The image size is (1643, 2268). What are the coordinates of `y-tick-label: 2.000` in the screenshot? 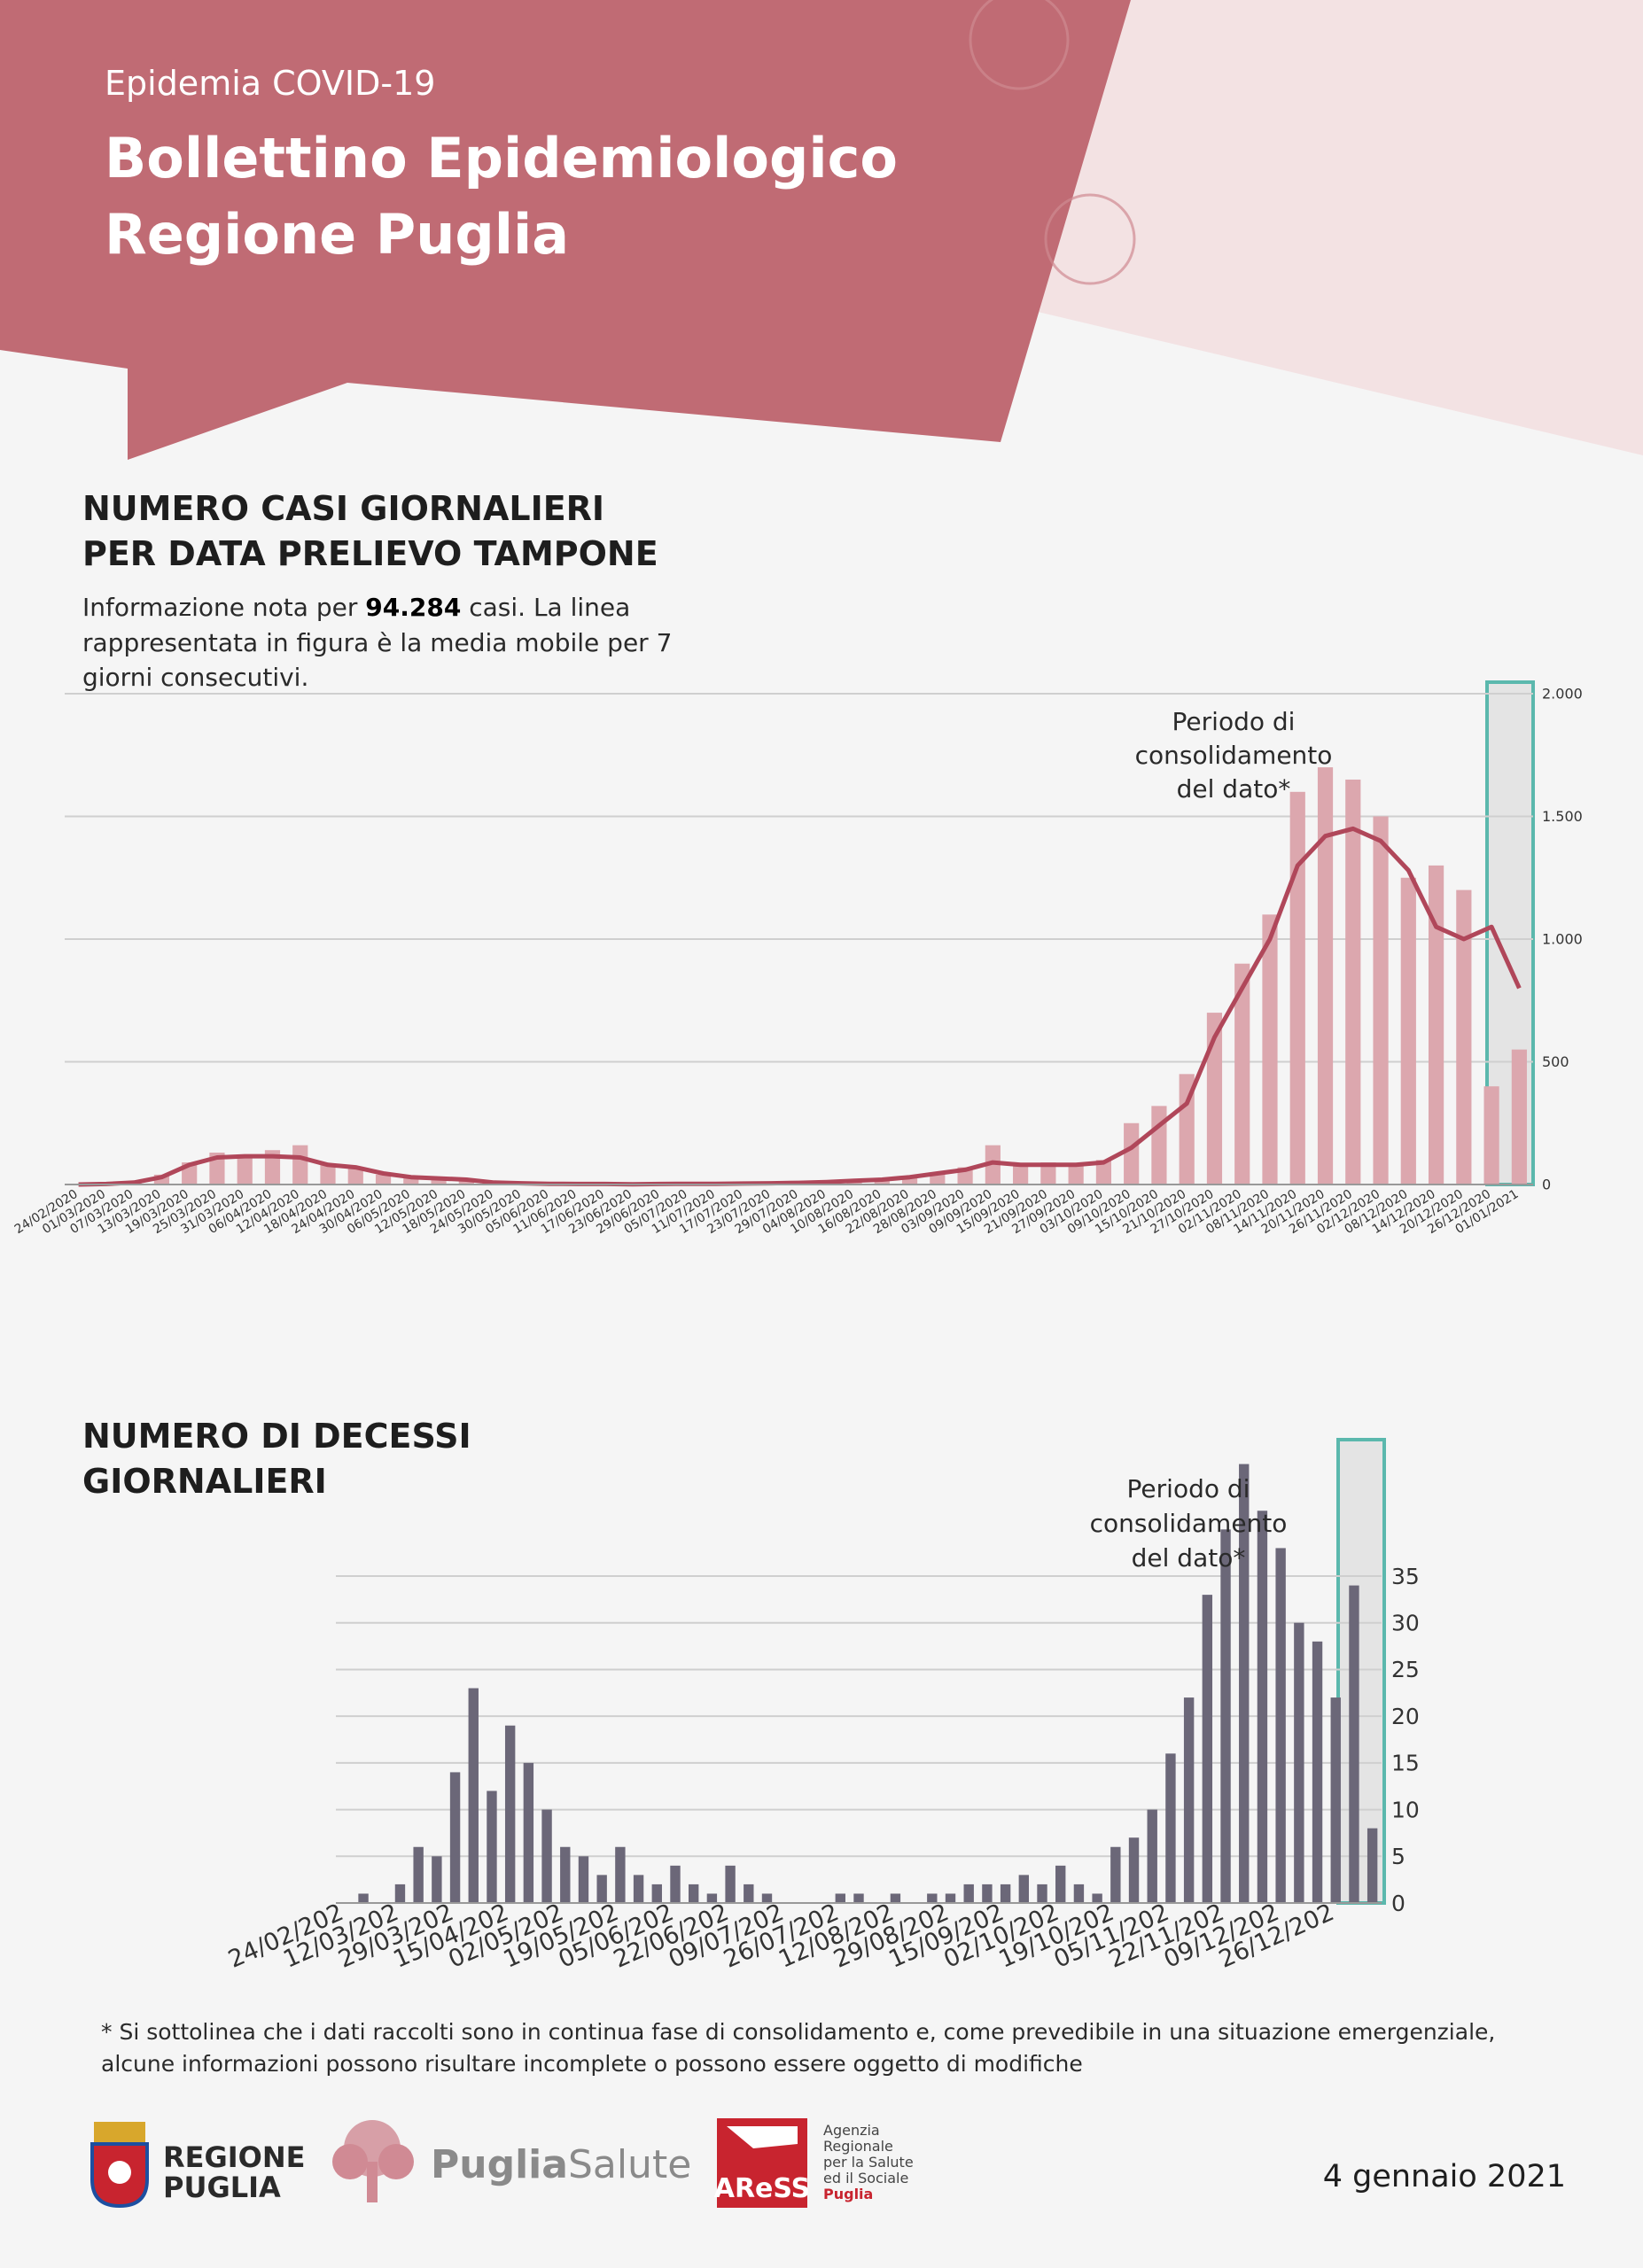 It's located at (1562, 694).